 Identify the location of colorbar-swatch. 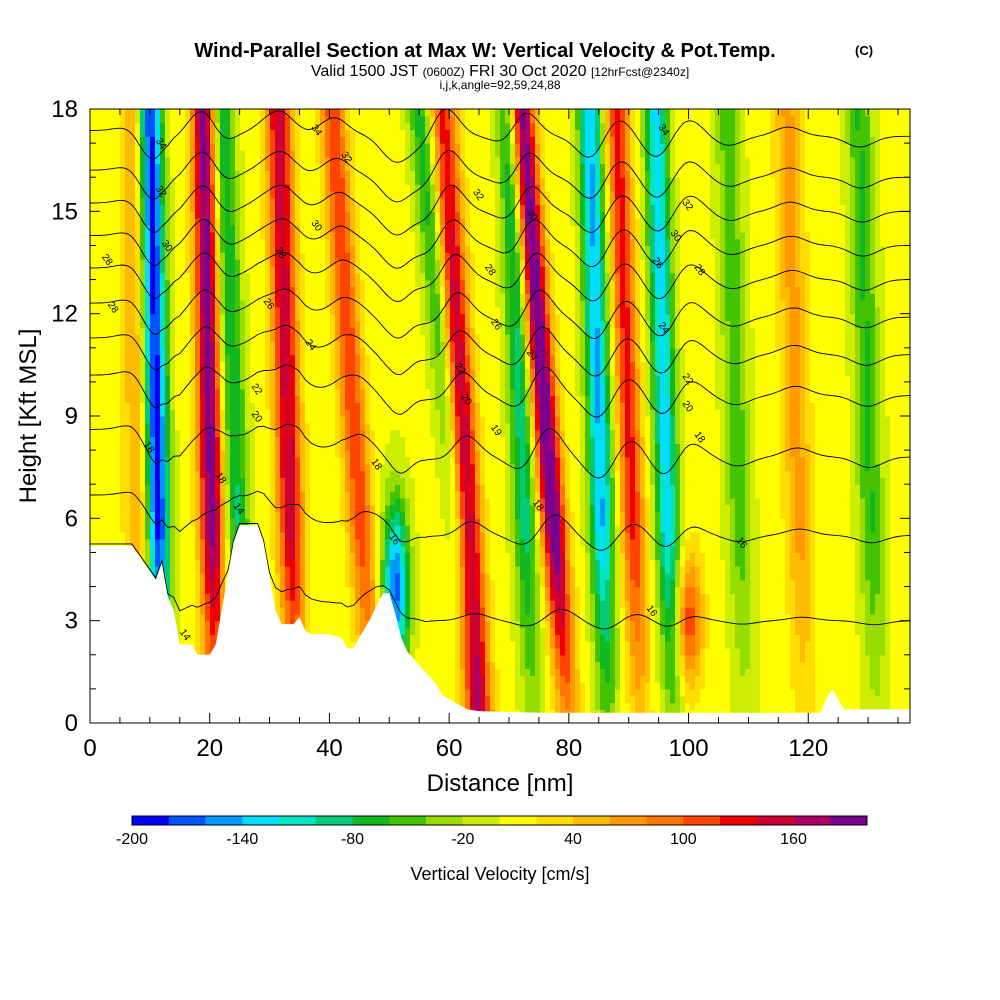
(481, 820).